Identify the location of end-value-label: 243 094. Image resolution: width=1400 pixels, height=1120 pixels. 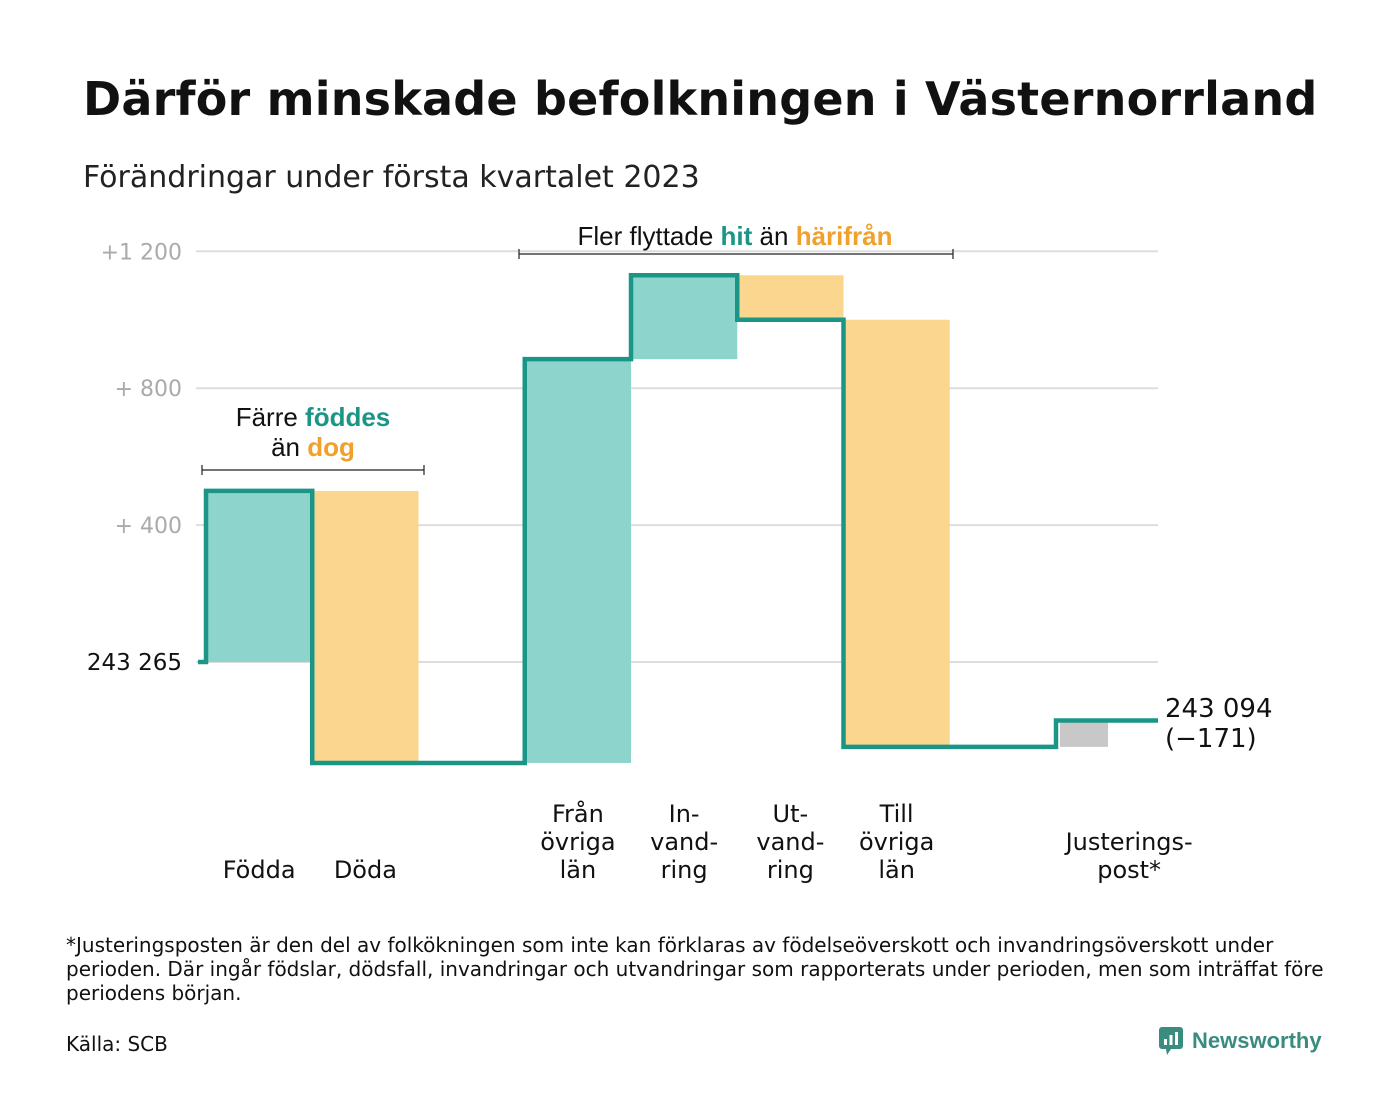
(1219, 709).